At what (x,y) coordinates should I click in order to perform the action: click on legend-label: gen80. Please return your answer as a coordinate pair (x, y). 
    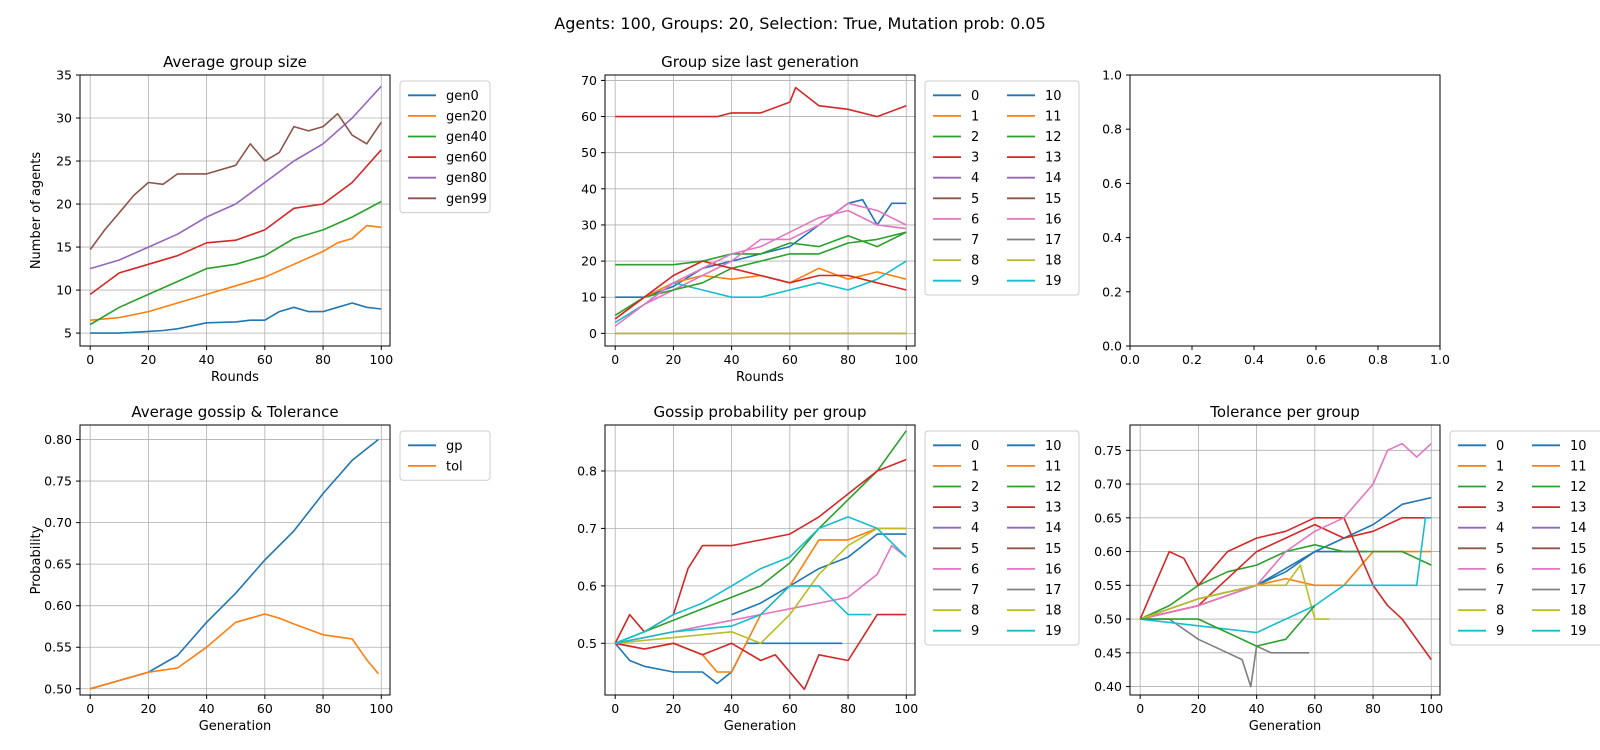
    Looking at the image, I should click on (466, 178).